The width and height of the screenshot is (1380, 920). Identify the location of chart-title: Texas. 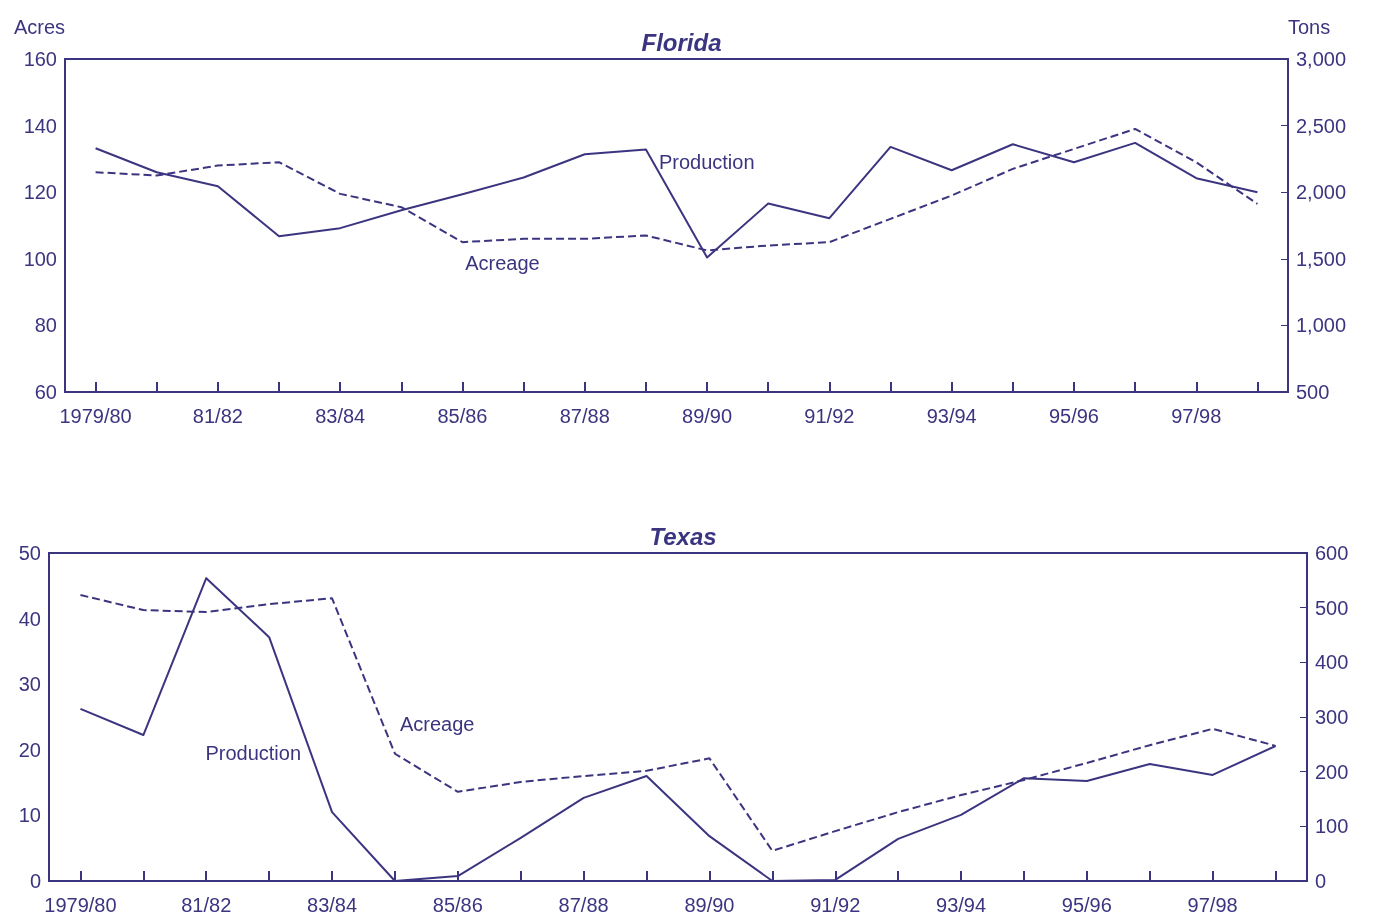
(683, 536).